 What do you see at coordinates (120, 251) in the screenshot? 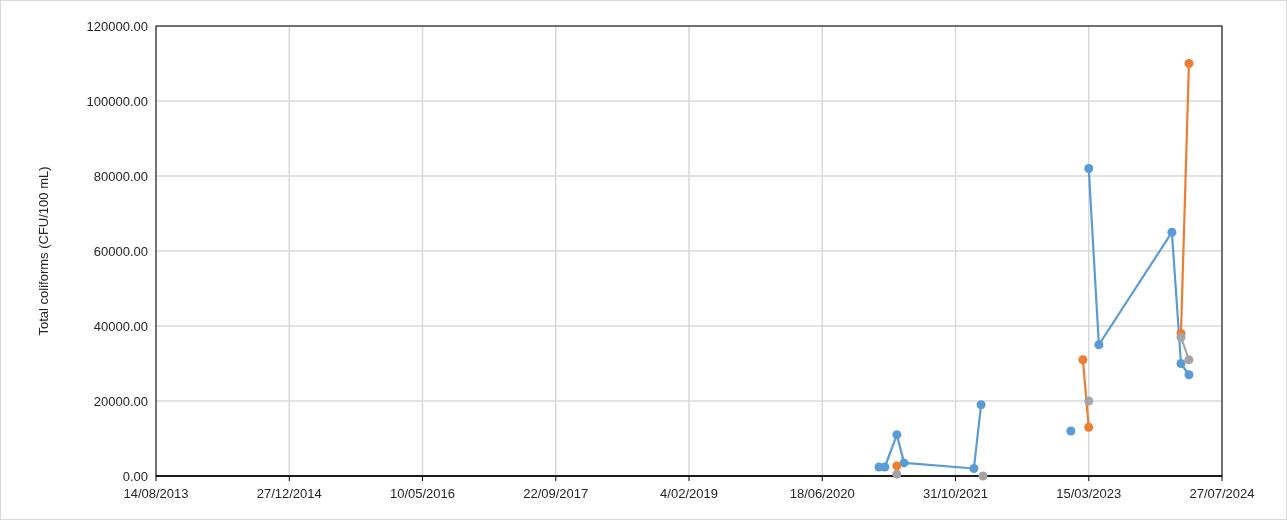
I see `y-tick-label: 60000.00` at bounding box center [120, 251].